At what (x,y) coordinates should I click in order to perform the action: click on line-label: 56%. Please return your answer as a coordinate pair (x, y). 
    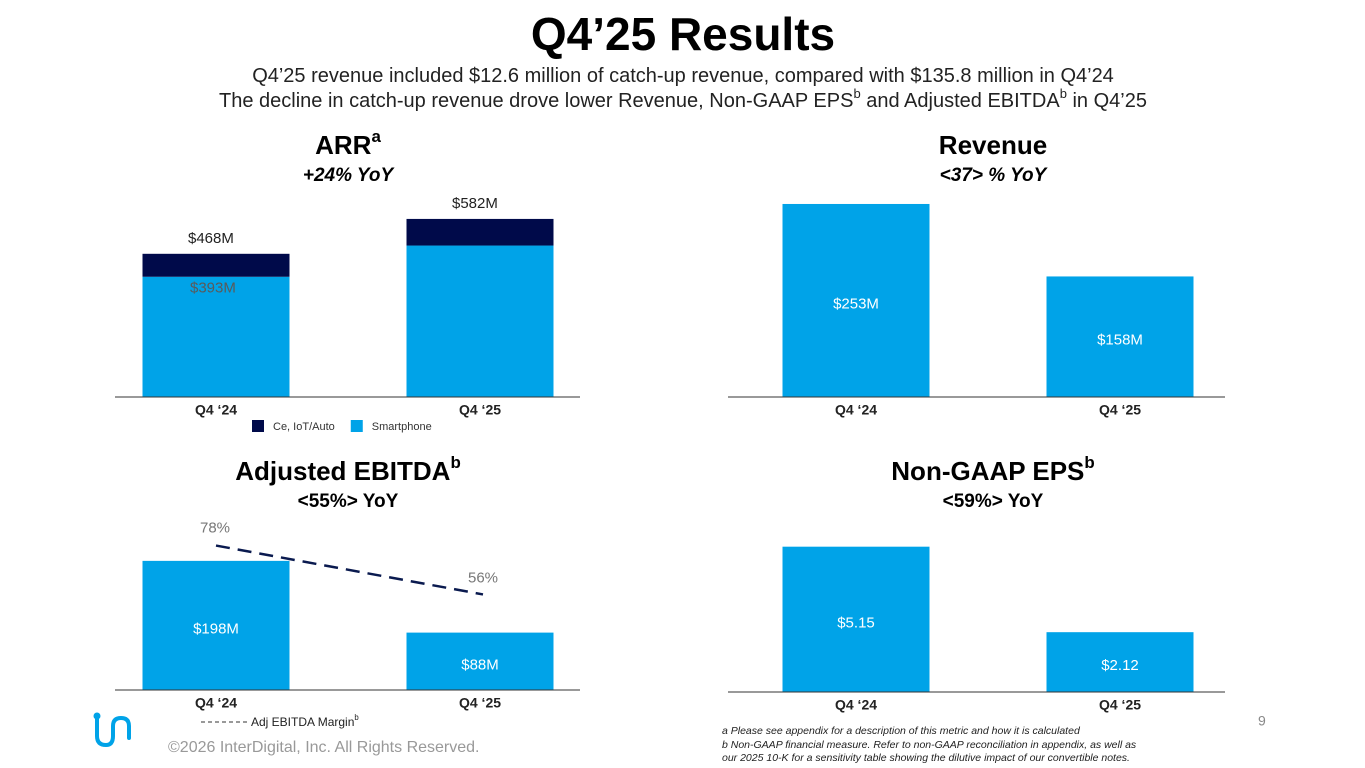
    Looking at the image, I should click on (483, 577).